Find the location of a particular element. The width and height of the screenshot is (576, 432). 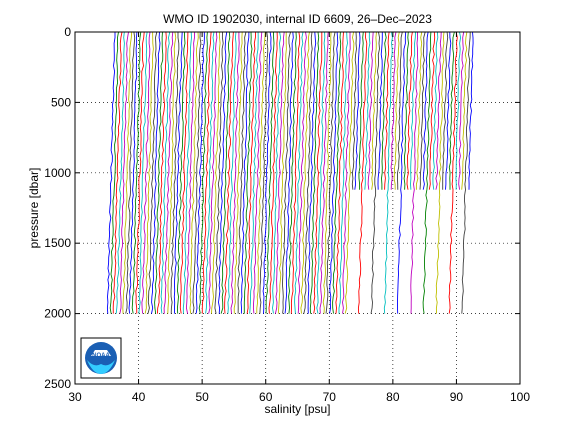

y-tick-label: 2000 is located at coordinates (57, 314).